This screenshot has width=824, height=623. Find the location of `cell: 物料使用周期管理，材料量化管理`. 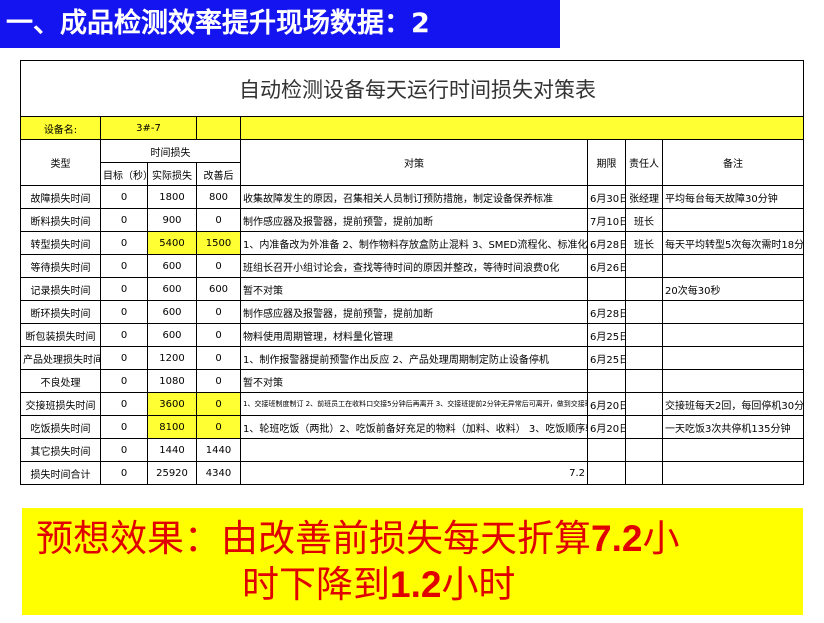

cell: 物料使用周期管理，材料量化管理 is located at coordinates (414, 335).